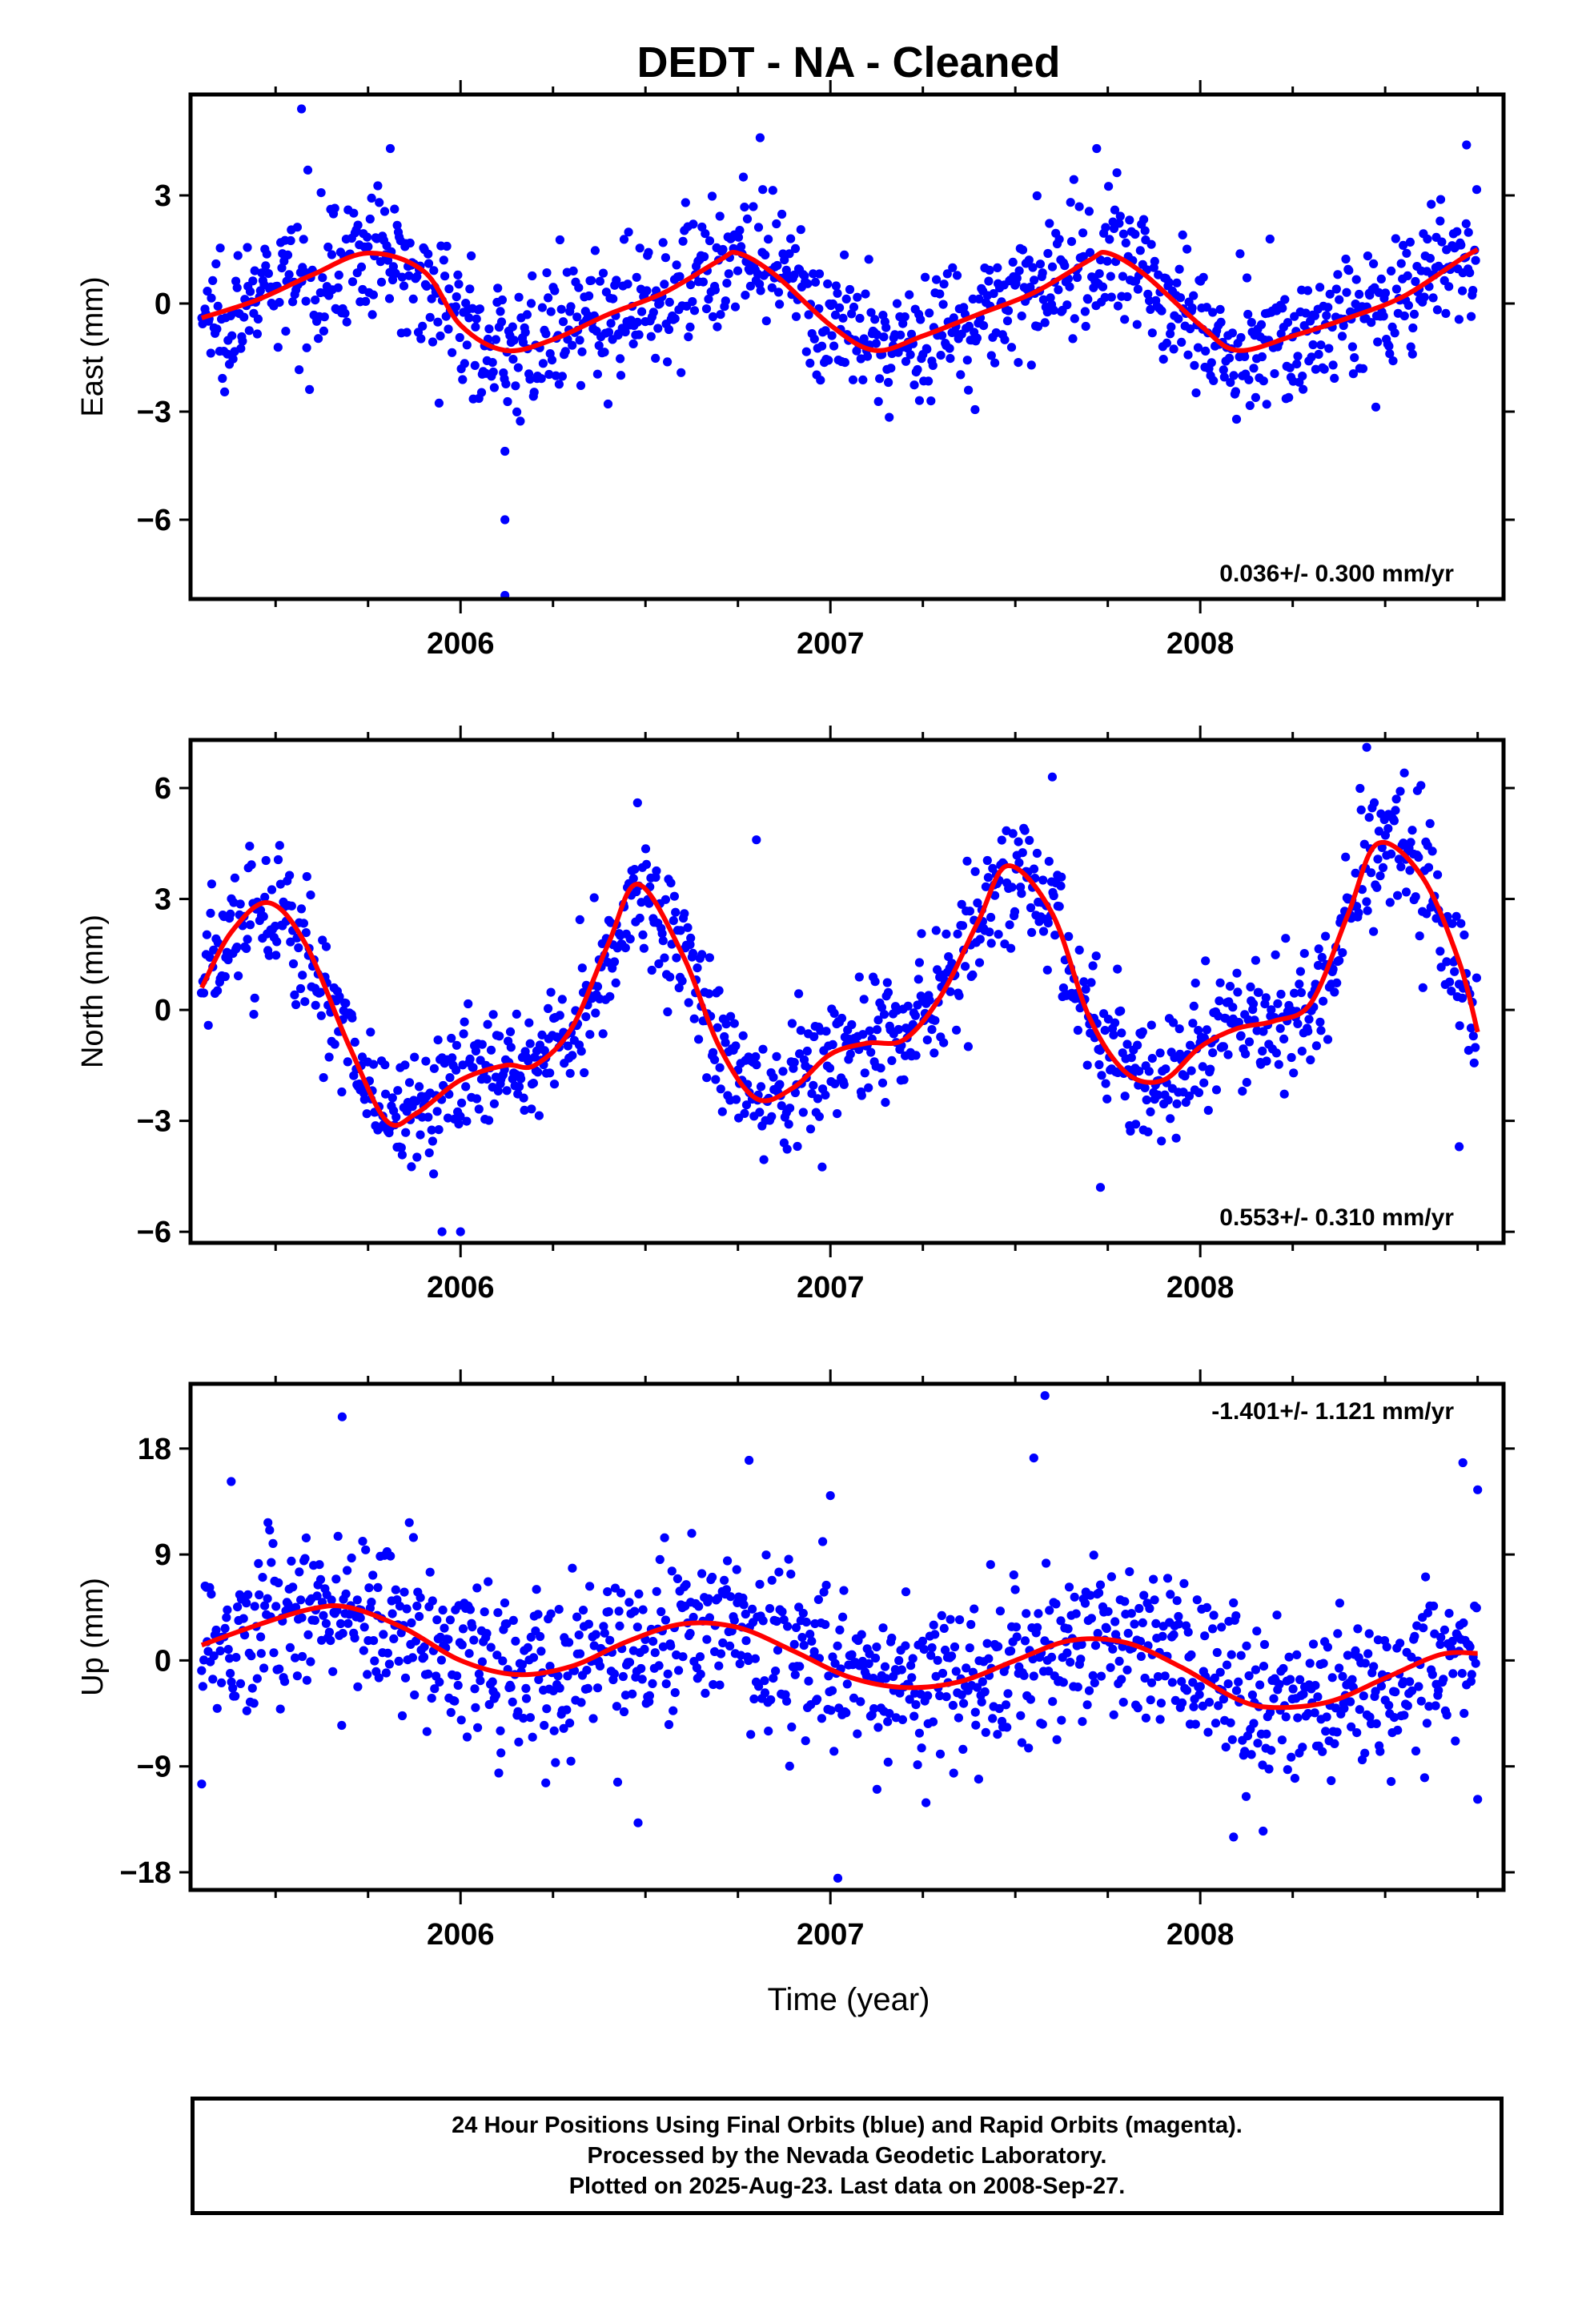 The height and width of the screenshot is (2324, 1582). Describe the element at coordinates (831, 644) in the screenshot. I see `x-tick-label: 2007` at that location.